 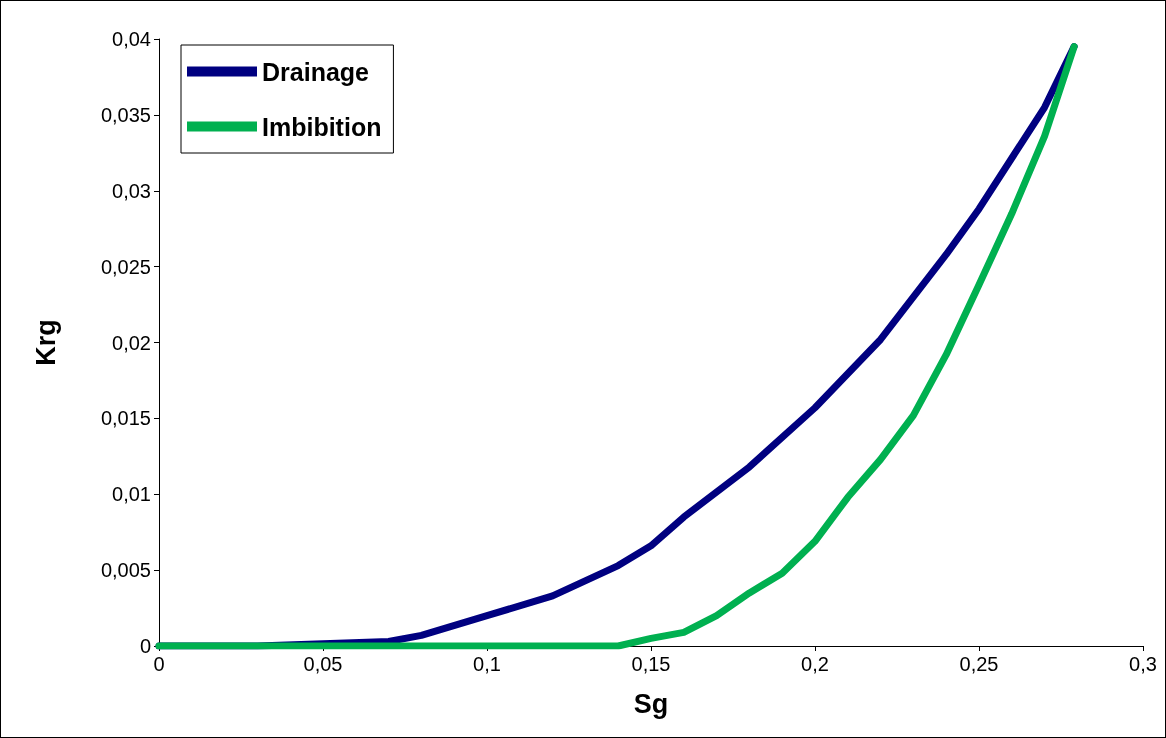 I want to click on y-tick-label: 0,04, so click(x=131, y=39).